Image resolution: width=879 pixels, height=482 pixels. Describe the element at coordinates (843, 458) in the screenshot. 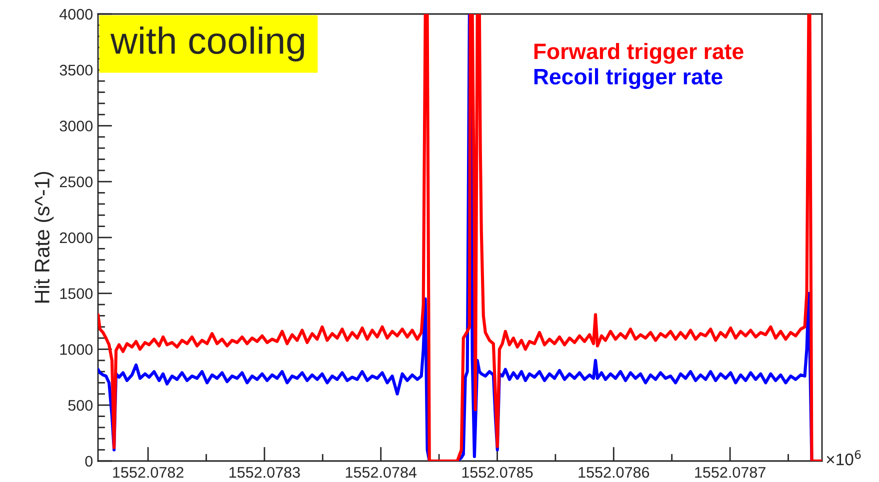

I see `text: ×10$^{6}$` at that location.